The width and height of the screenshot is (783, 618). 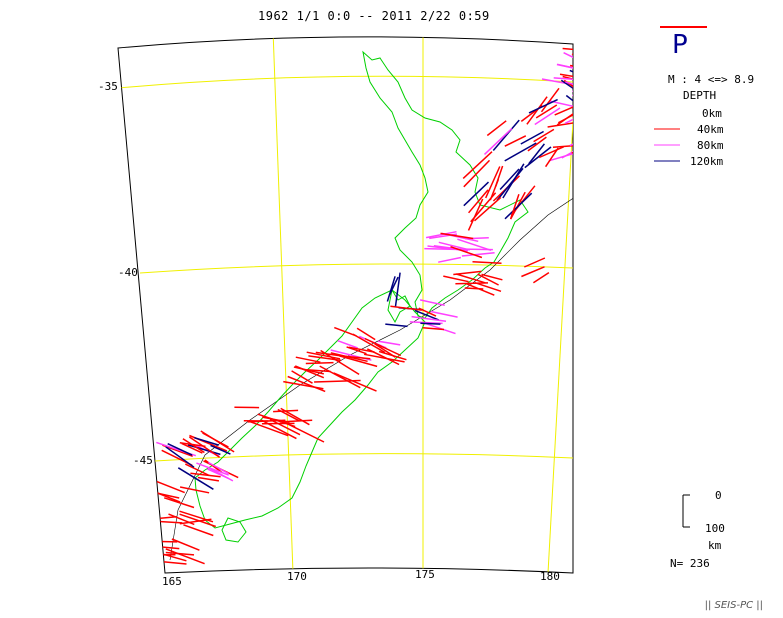 What do you see at coordinates (128, 272) in the screenshot?
I see `lat-label-40: -40` at bounding box center [128, 272].